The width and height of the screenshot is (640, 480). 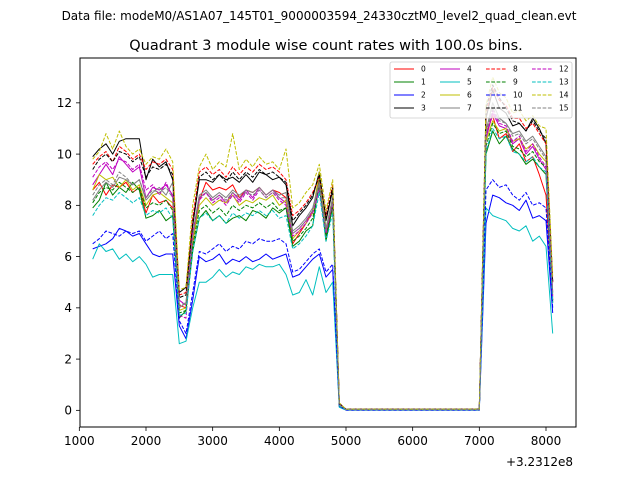 I want to click on y-tick-label: 8, so click(x=68, y=206).